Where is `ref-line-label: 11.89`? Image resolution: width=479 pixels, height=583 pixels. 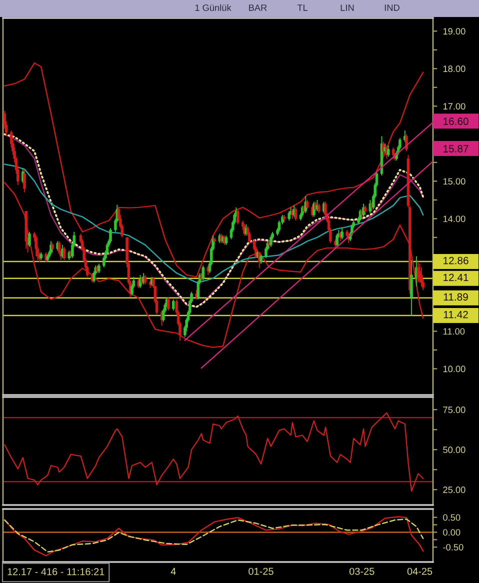 ref-line-label: 11.89 is located at coordinates (456, 297).